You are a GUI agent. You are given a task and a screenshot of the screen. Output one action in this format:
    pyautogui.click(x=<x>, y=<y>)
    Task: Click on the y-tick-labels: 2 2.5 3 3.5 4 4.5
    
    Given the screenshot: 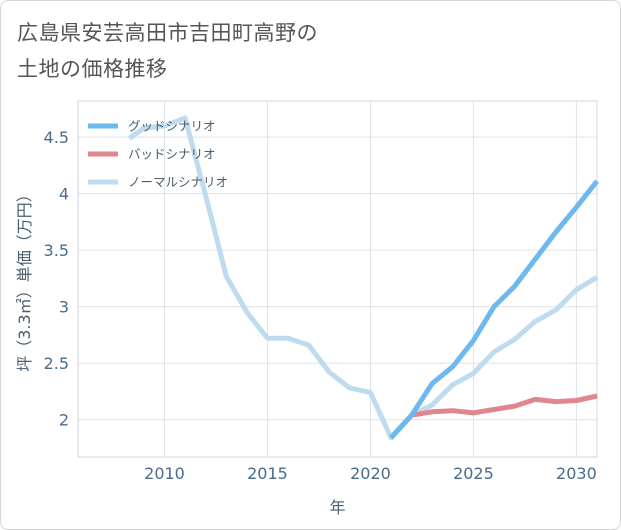 What is the action you would take?
    pyautogui.click(x=56, y=279)
    